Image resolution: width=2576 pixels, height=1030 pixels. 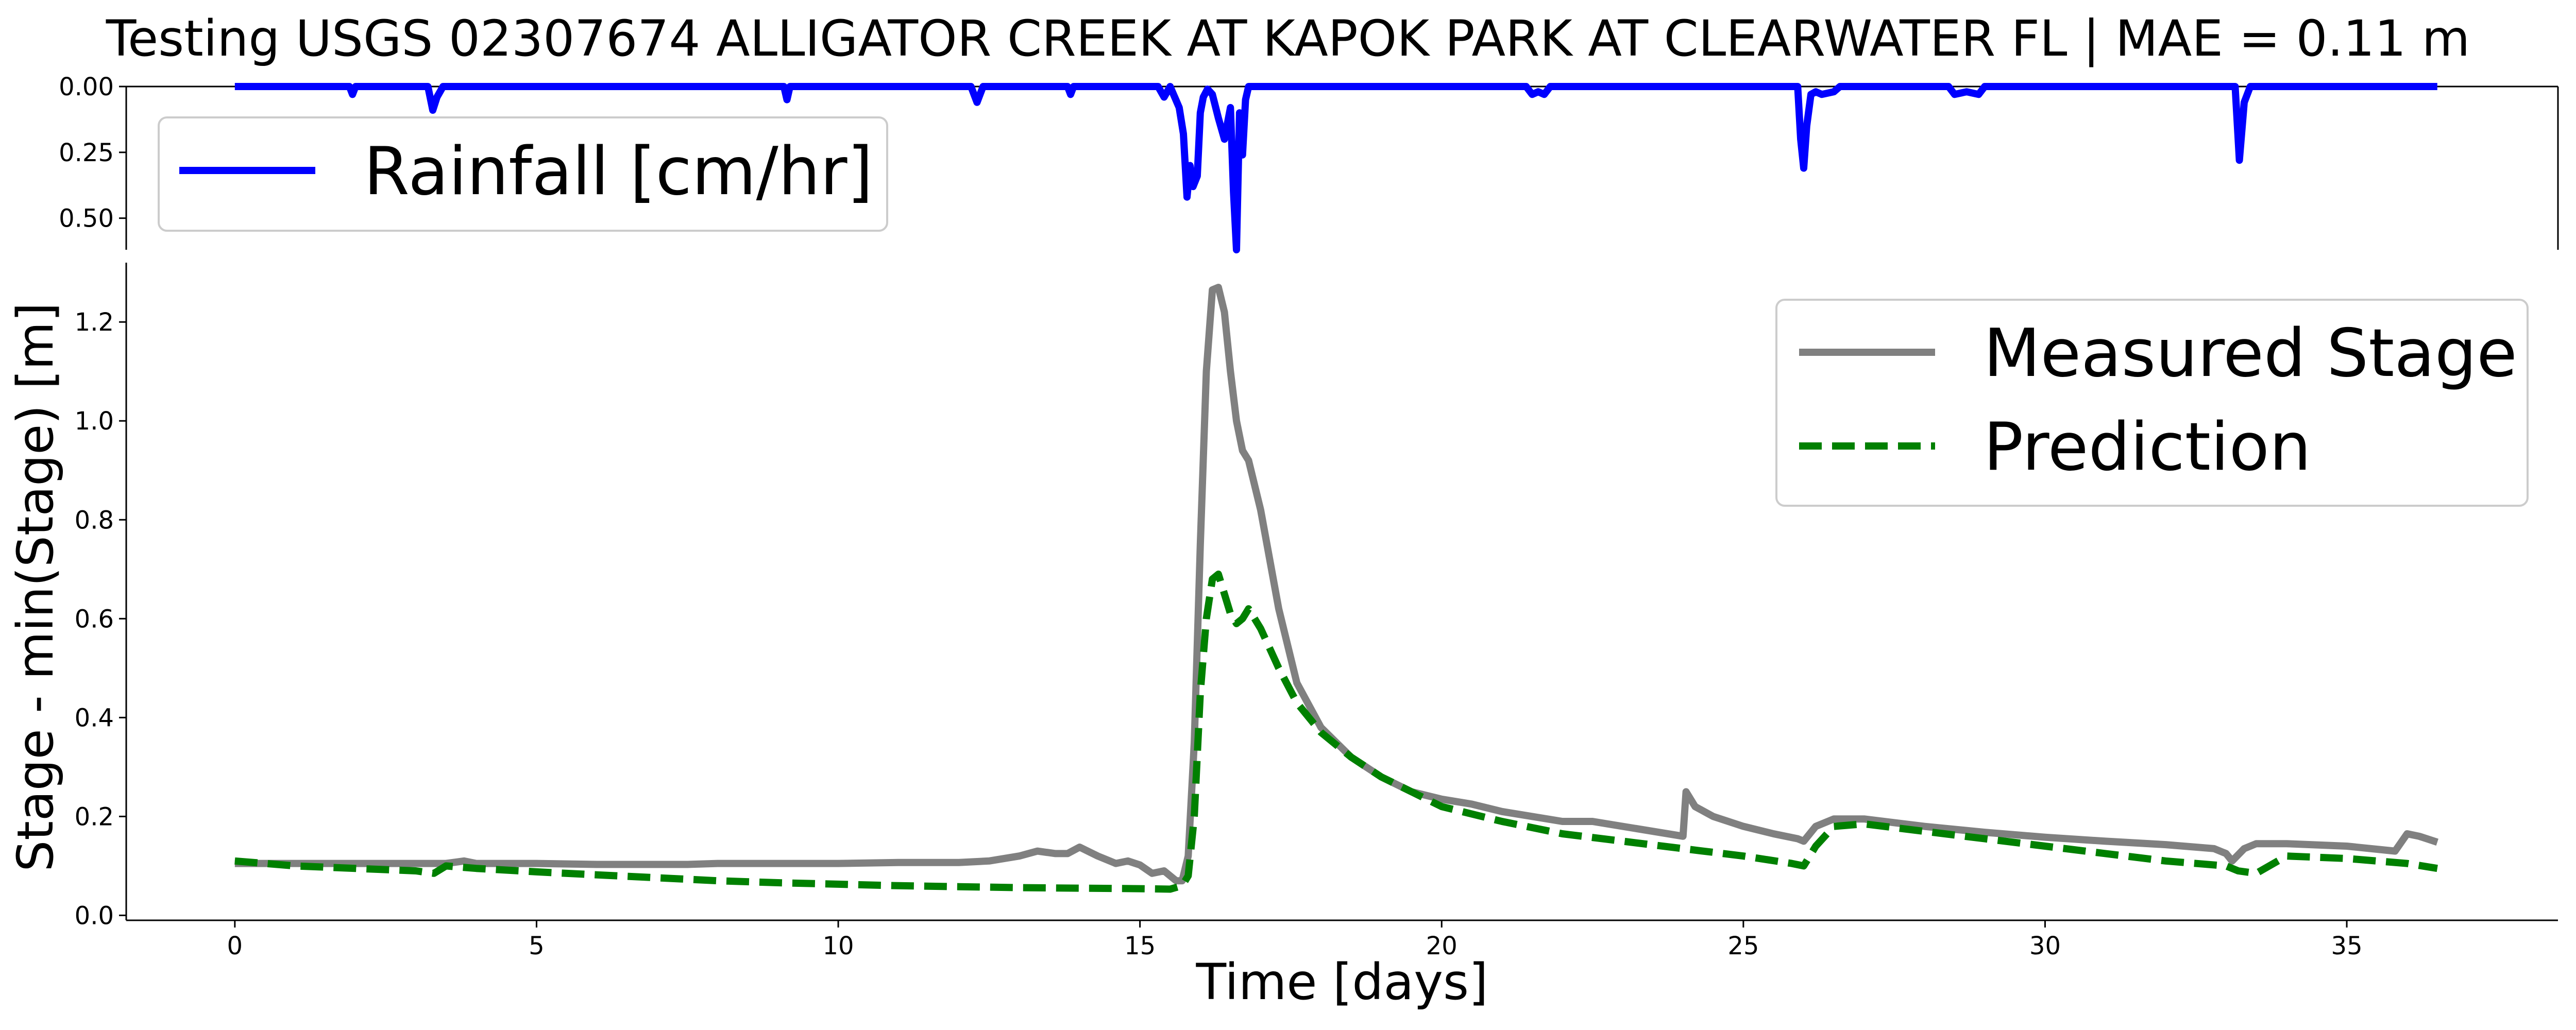 What do you see at coordinates (95, 717) in the screenshot?
I see `stage-y-tick-label: 0.4` at bounding box center [95, 717].